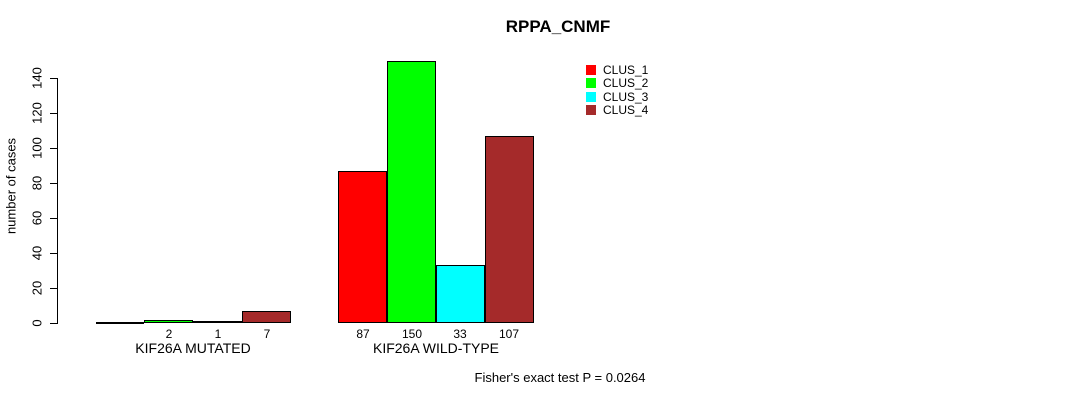 The height and width of the screenshot is (400, 1090). Describe the element at coordinates (363, 334) in the screenshot. I see `bar-value-label: 87` at that location.